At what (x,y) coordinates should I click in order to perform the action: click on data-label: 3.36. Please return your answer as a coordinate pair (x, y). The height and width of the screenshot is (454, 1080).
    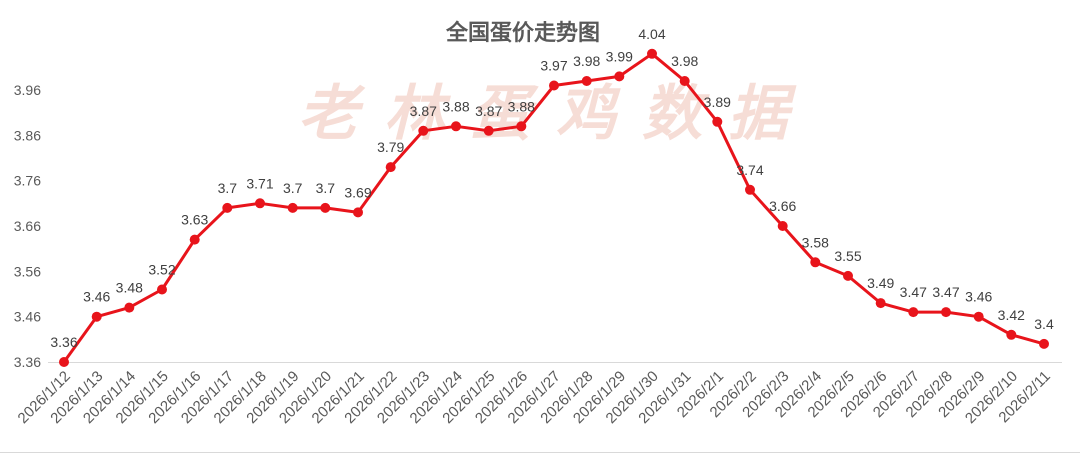
    Looking at the image, I should click on (63, 342).